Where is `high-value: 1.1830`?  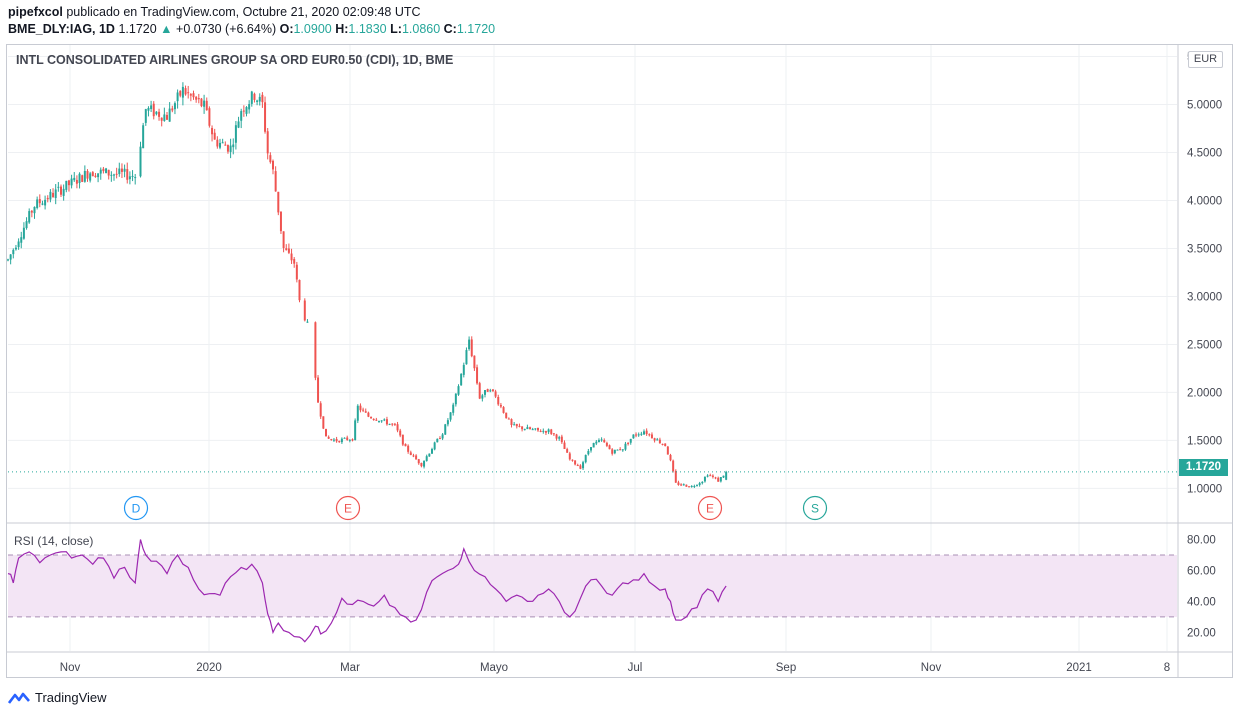
high-value: 1.1830 is located at coordinates (367, 29).